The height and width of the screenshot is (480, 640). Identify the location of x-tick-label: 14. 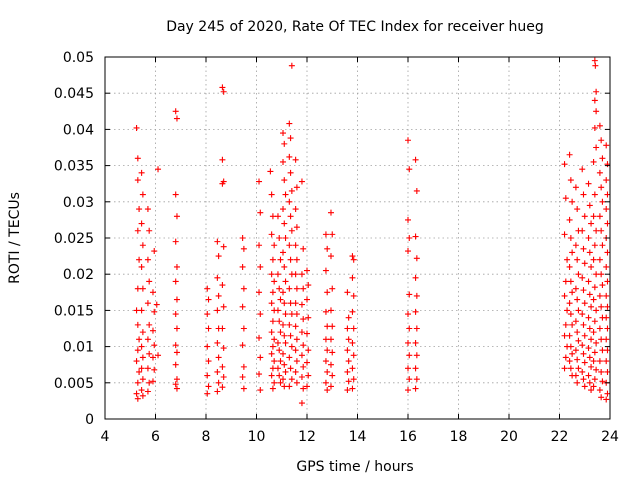
(358, 437).